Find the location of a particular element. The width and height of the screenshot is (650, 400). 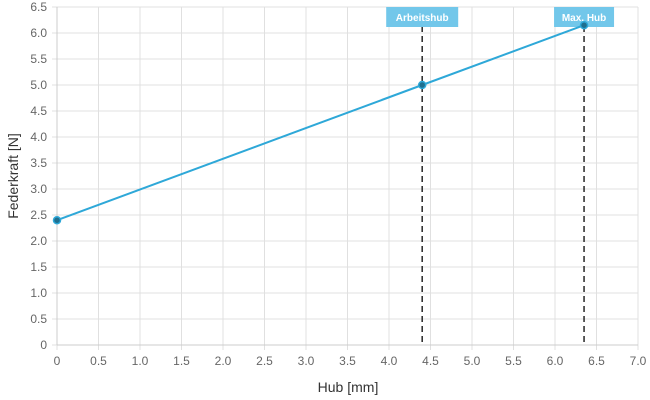

y-tick-label: 6.0 is located at coordinates (38, 33).